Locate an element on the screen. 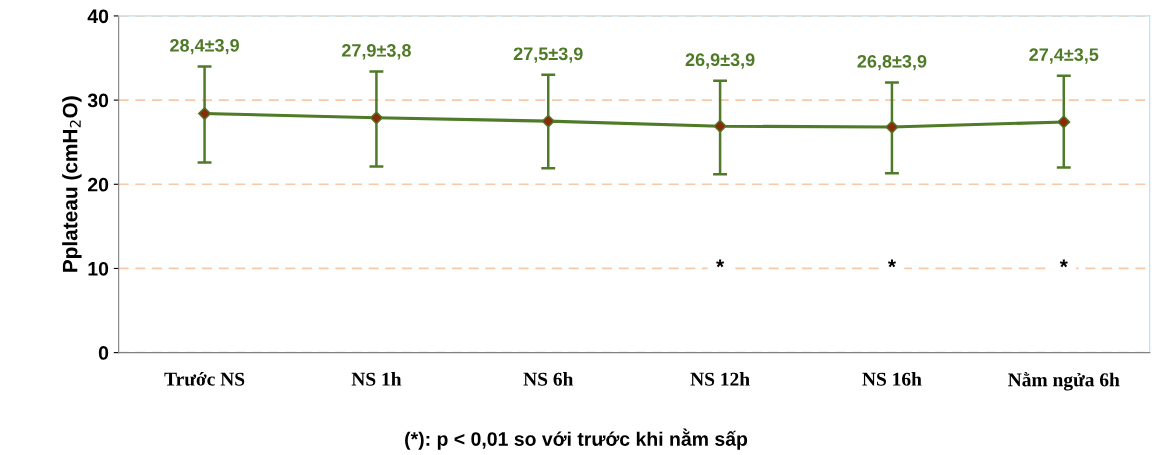 The width and height of the screenshot is (1152, 455). y-axis-title: Pplateau (cmH$_{2}$O) is located at coordinates (72, 184).